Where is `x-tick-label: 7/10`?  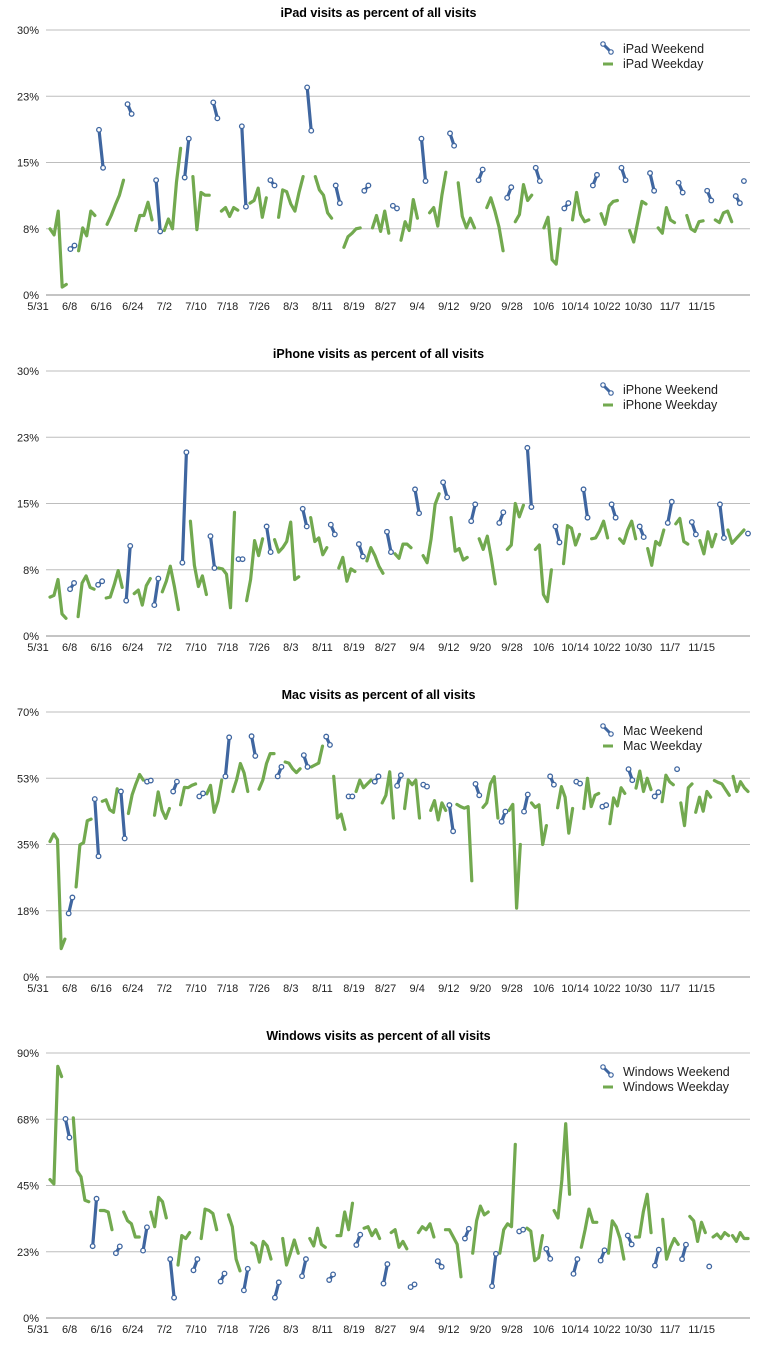
x-tick-label: 7/10 is located at coordinates (195, 307).